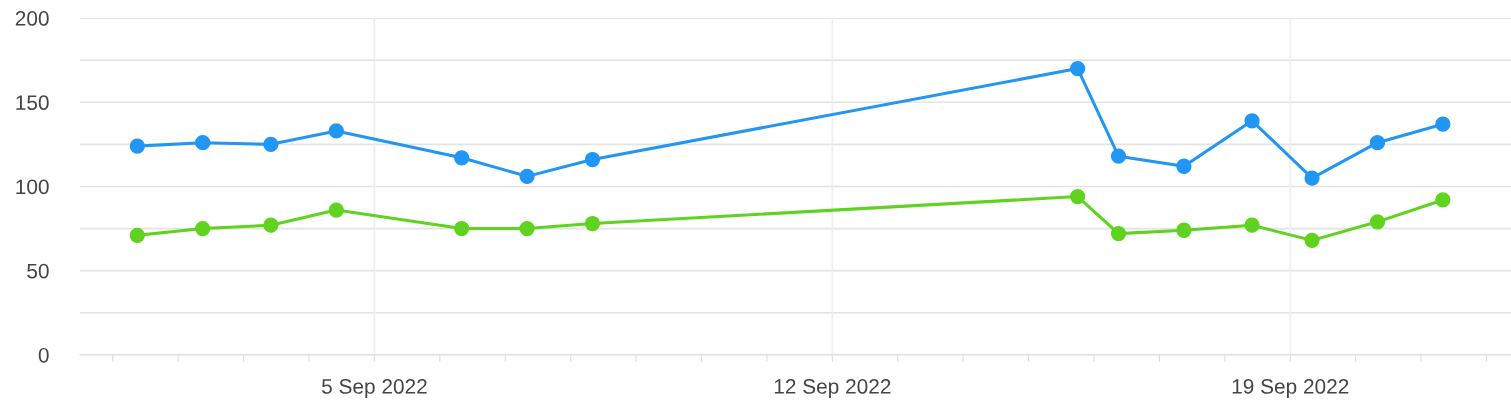 This screenshot has width=1511, height=401. Describe the element at coordinates (32, 18) in the screenshot. I see `y-tick-label: 200` at that location.